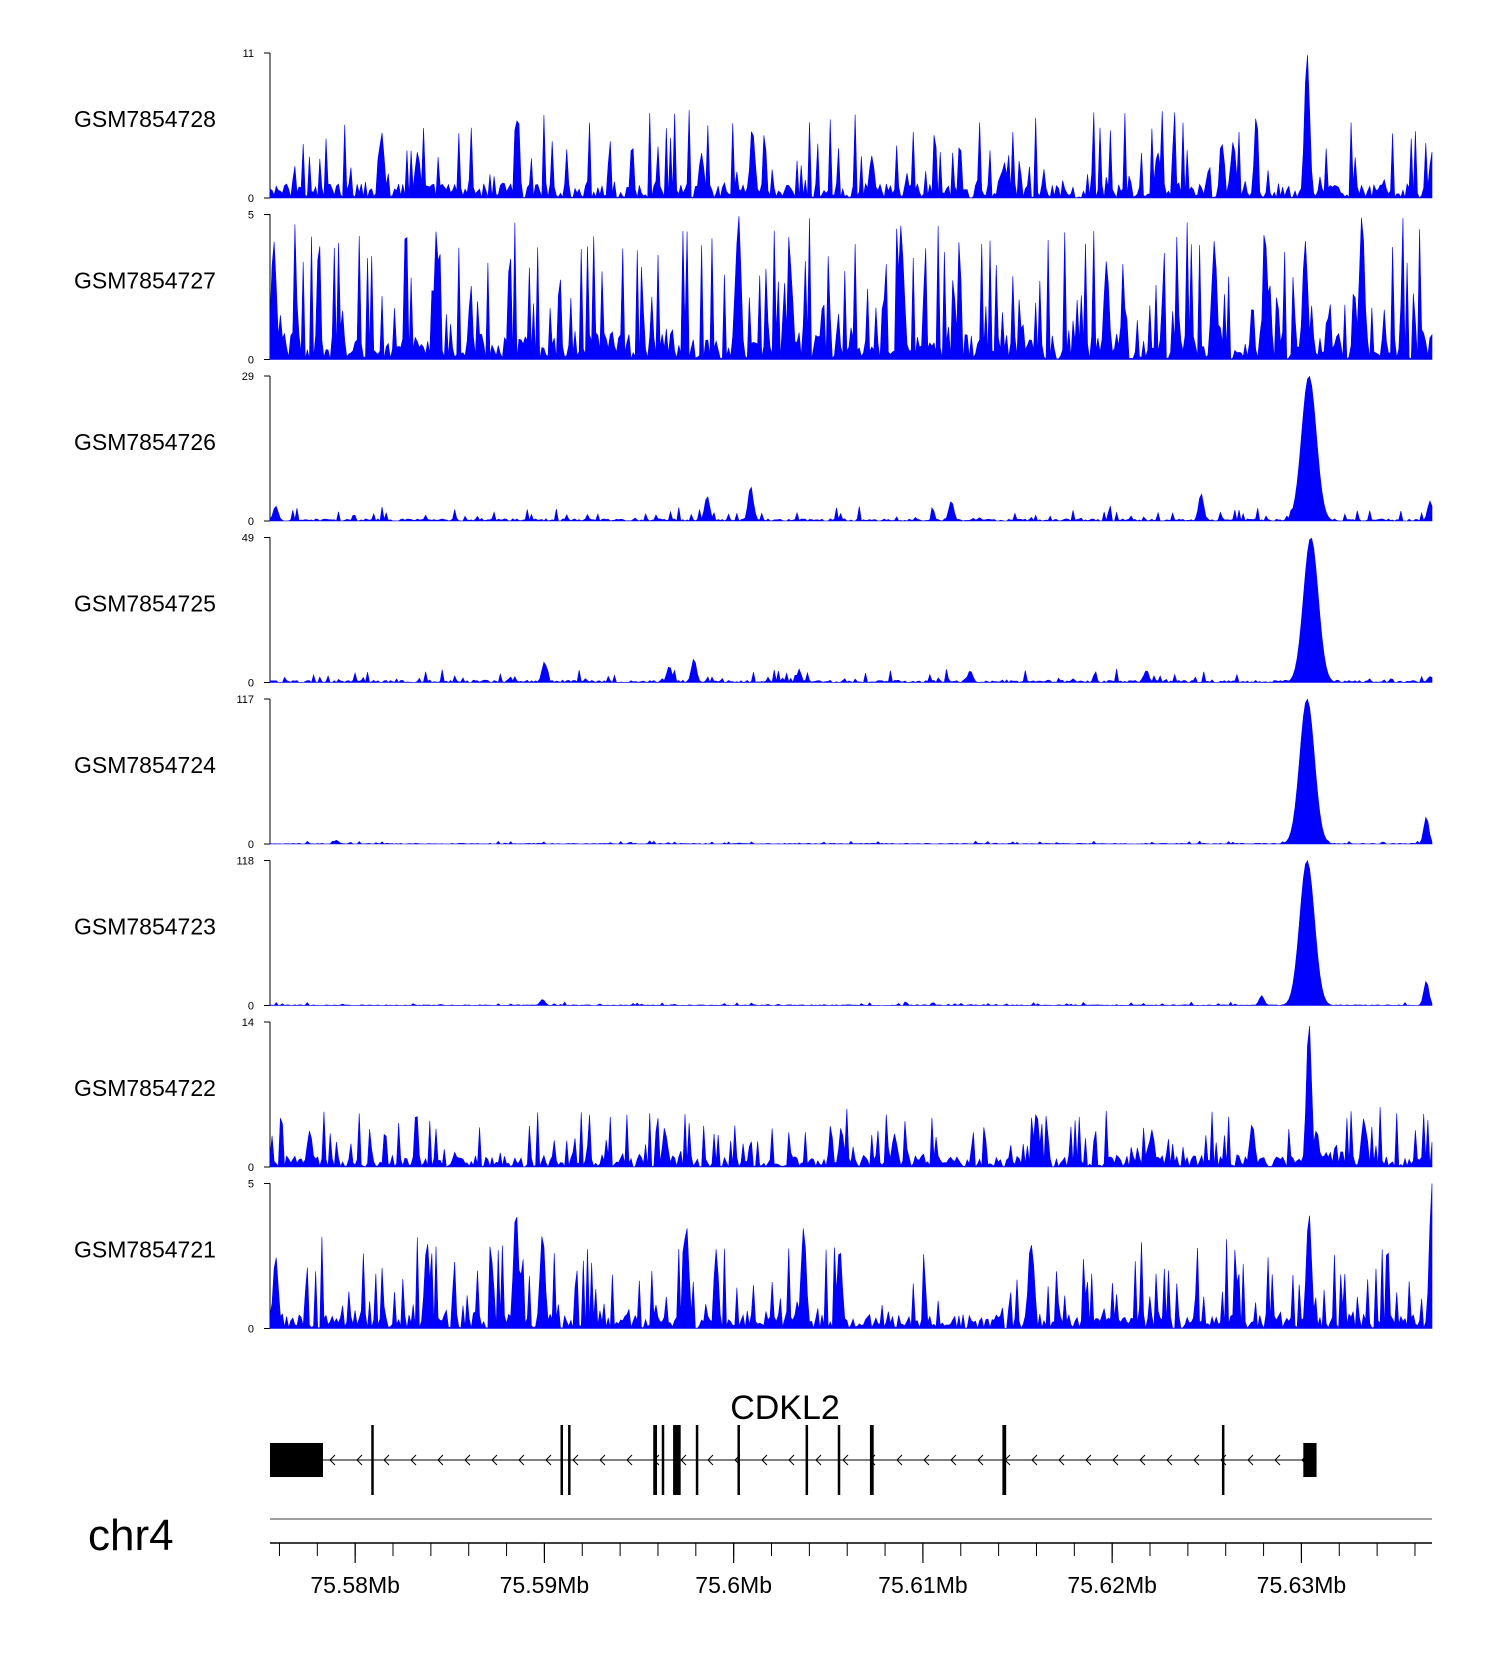 This screenshot has width=1500, height=1660. What do you see at coordinates (793, 1442) in the screenshot?
I see `gene-track: CDKL2` at bounding box center [793, 1442].